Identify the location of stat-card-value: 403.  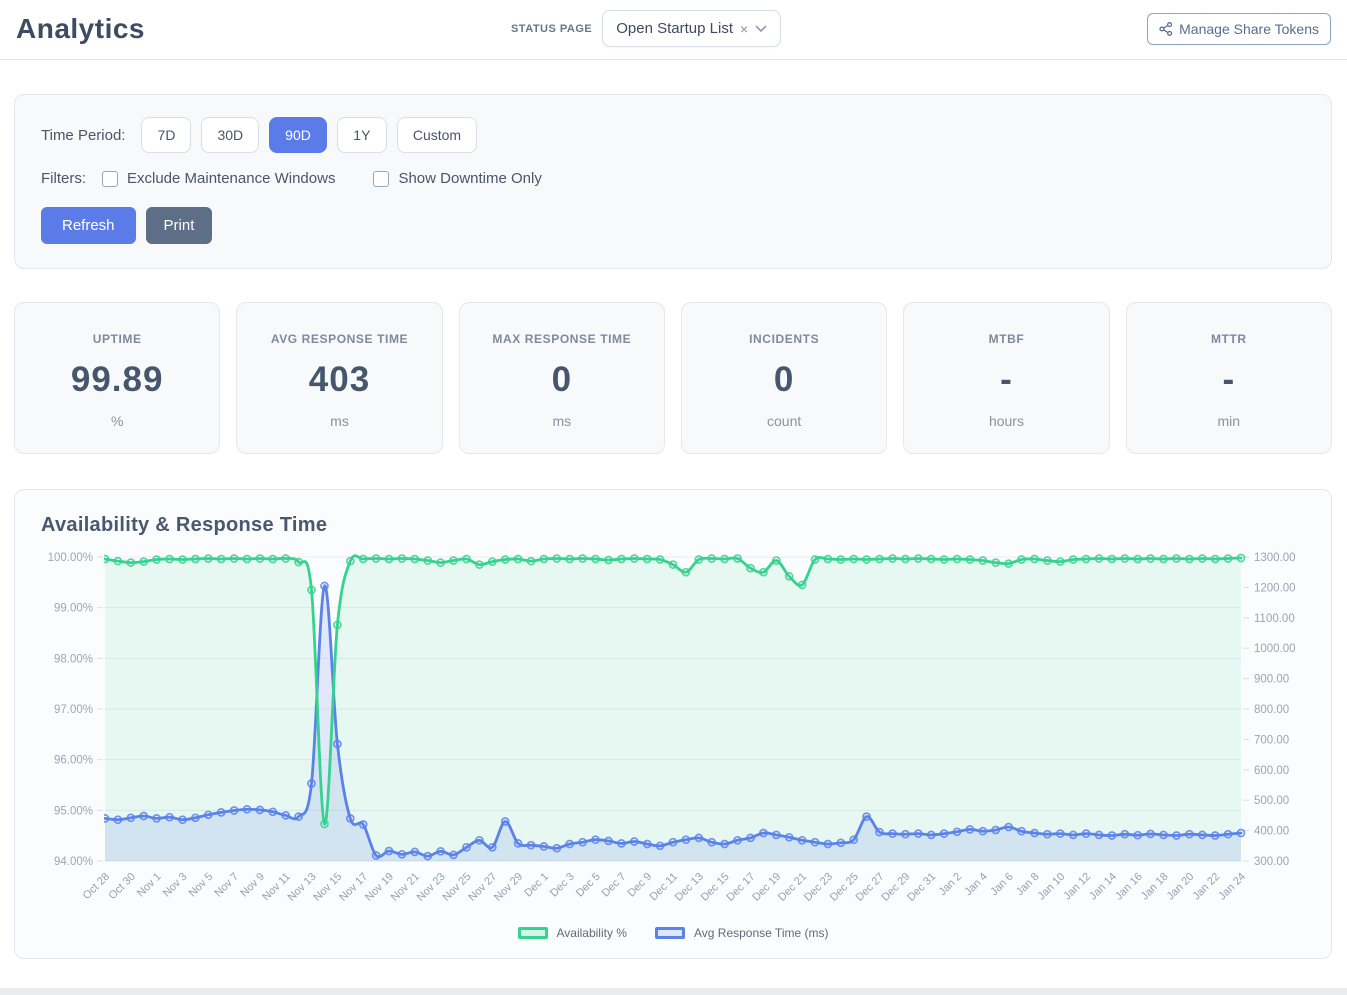
(339, 379).